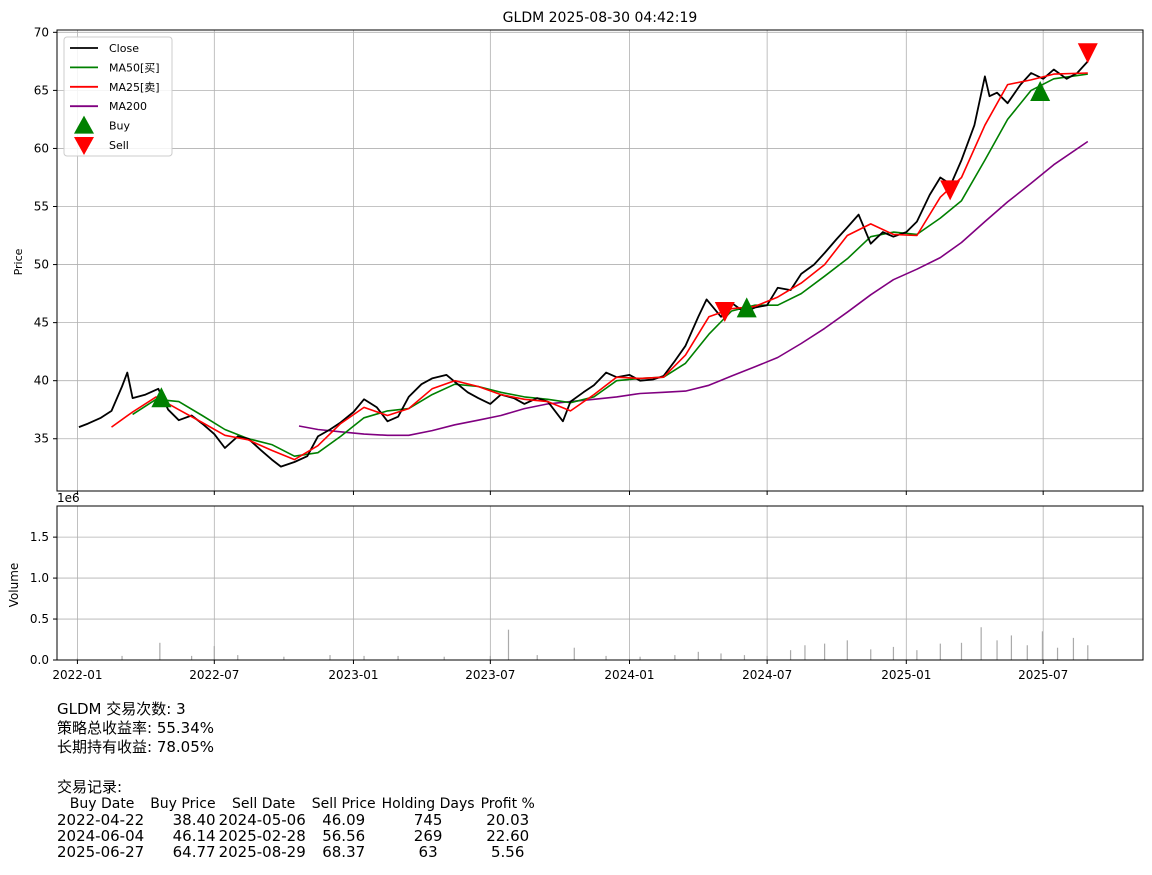  I want to click on legend-label: Sell, so click(119, 145).